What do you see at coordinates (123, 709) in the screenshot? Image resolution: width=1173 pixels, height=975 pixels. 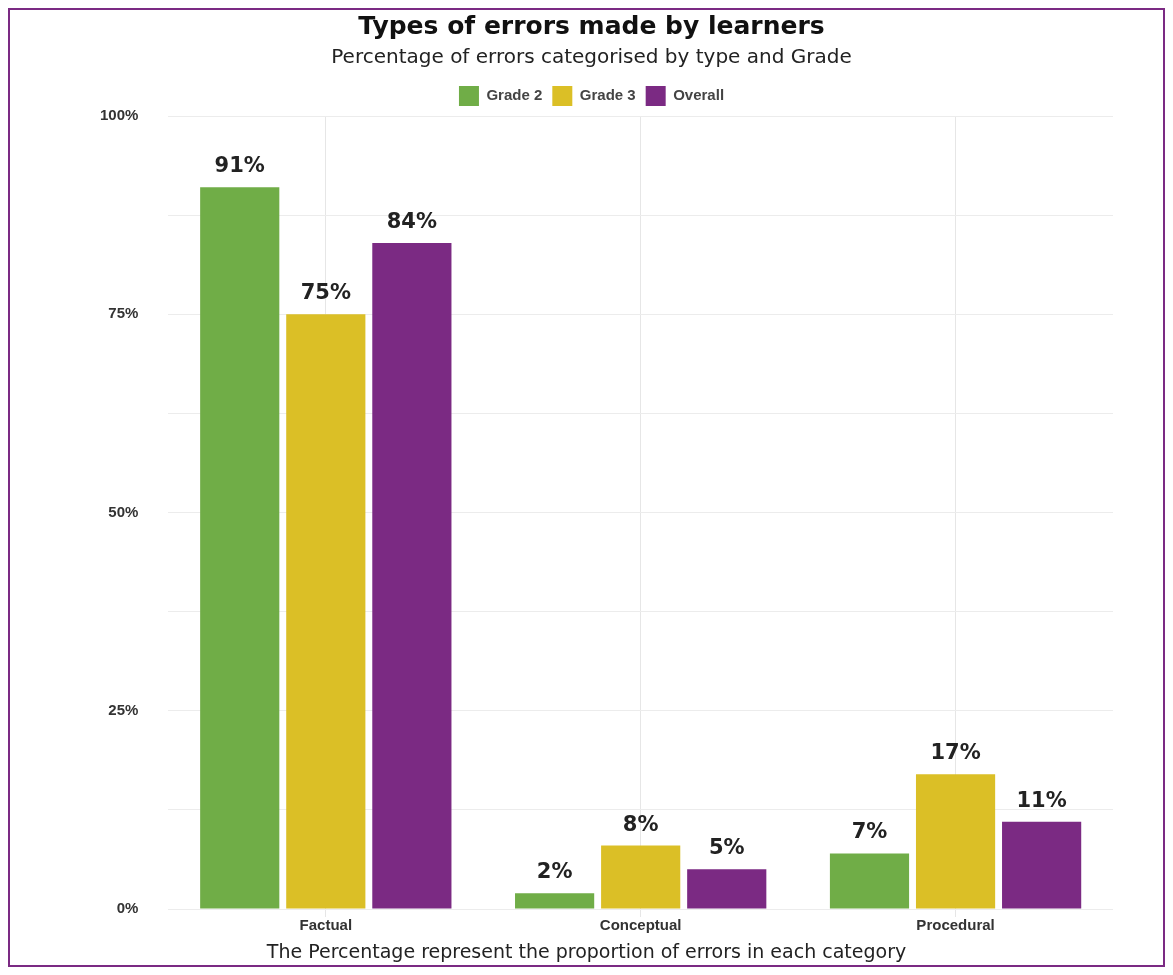 I see `y-tick-label: 25%` at bounding box center [123, 709].